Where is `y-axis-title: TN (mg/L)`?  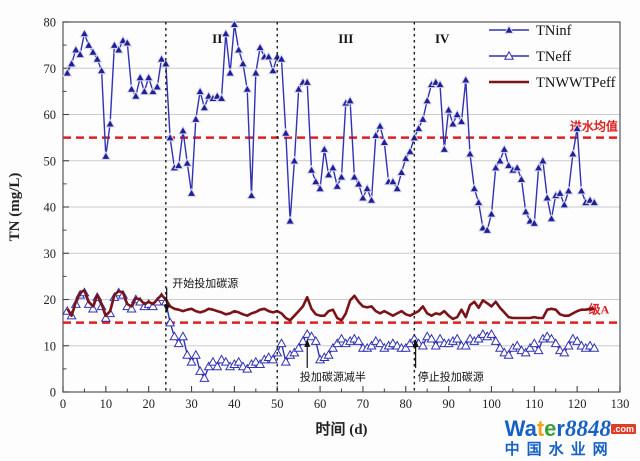
y-axis-title: TN (mg/L) is located at coordinates (15, 207).